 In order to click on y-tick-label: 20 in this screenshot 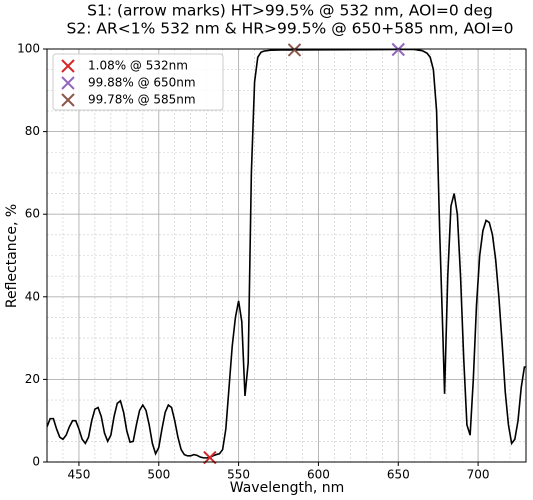, I will do `click(32, 379)`.